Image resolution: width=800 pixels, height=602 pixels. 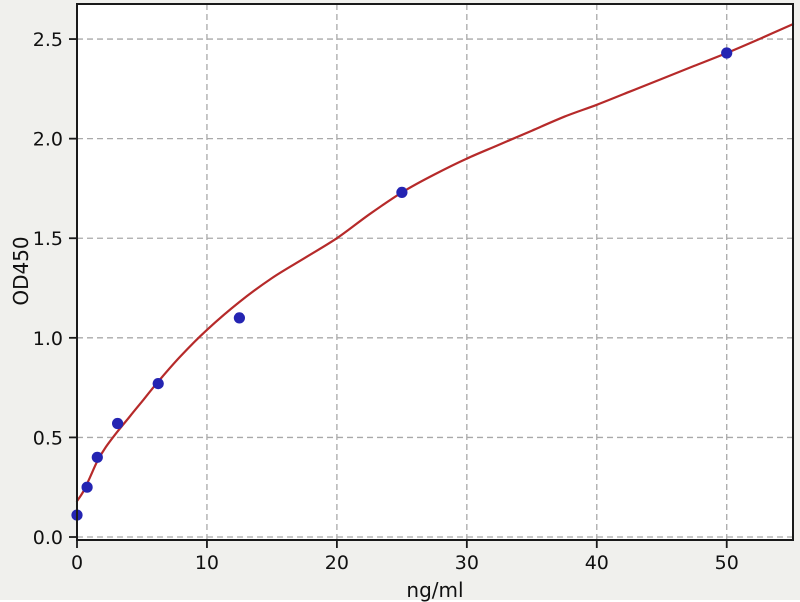 What do you see at coordinates (21, 271) in the screenshot?
I see `y-axis-label: OD450` at bounding box center [21, 271].